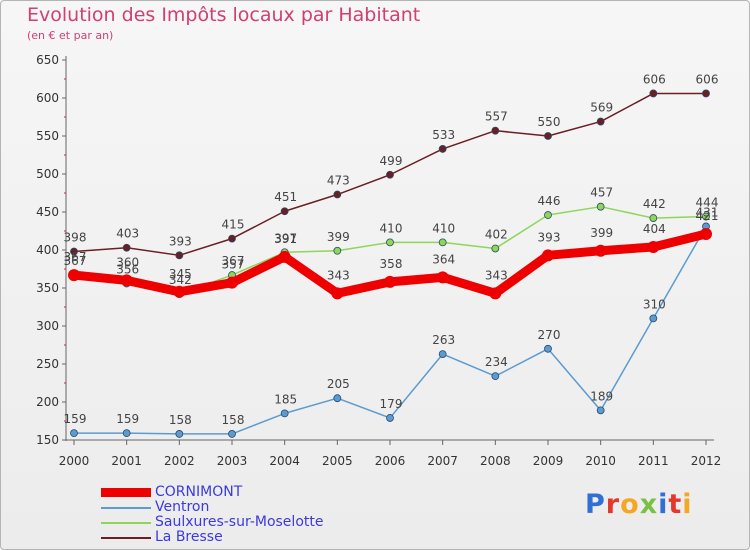 This screenshot has height=550, width=750. What do you see at coordinates (601, 193) in the screenshot?
I see `data-label-saulxures-sur-moselotte: 457` at bounding box center [601, 193].